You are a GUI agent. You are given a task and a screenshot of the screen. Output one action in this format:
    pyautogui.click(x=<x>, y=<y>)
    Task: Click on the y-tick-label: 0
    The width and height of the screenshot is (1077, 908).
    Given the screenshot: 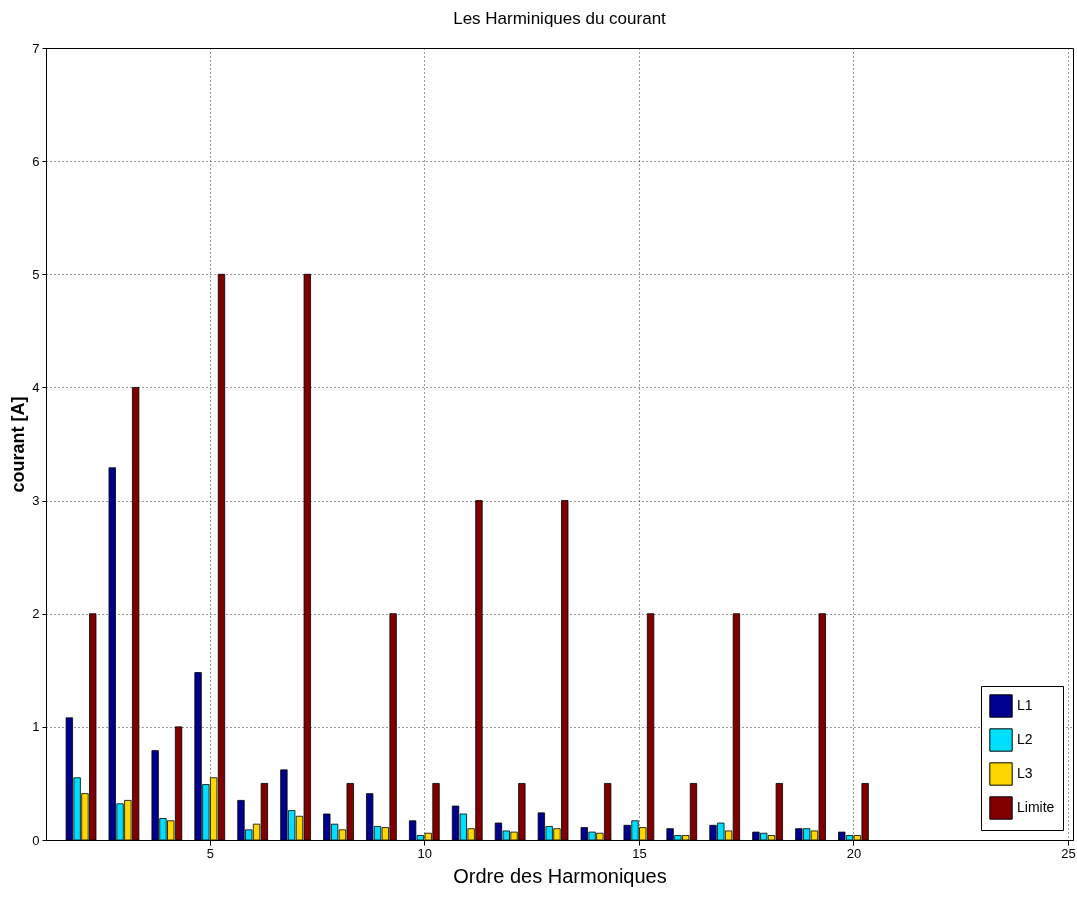 What is the action you would take?
    pyautogui.click(x=36, y=840)
    